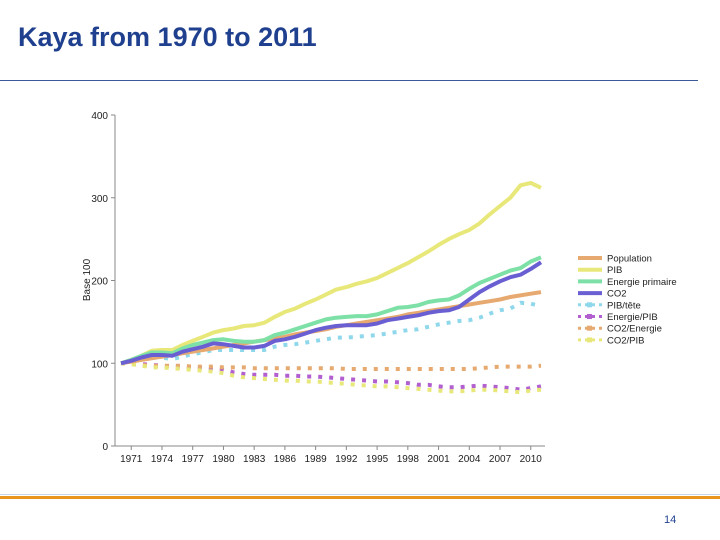  Describe the element at coordinates (105, 447) in the screenshot. I see `y-tick-label: 0` at that location.